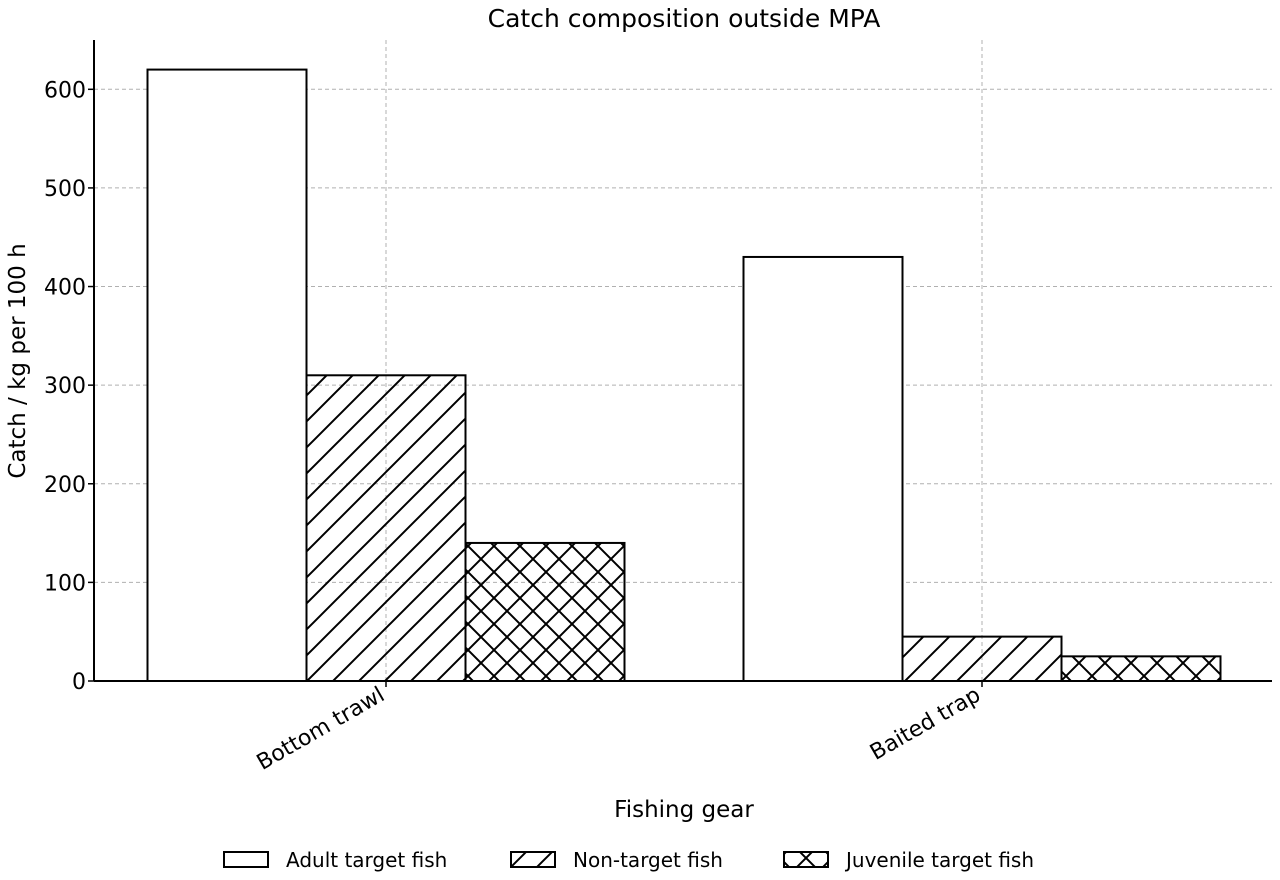 The width and height of the screenshot is (1280, 880). What do you see at coordinates (939, 860) in the screenshot?
I see `legend-label: Juvenile target fish` at bounding box center [939, 860].